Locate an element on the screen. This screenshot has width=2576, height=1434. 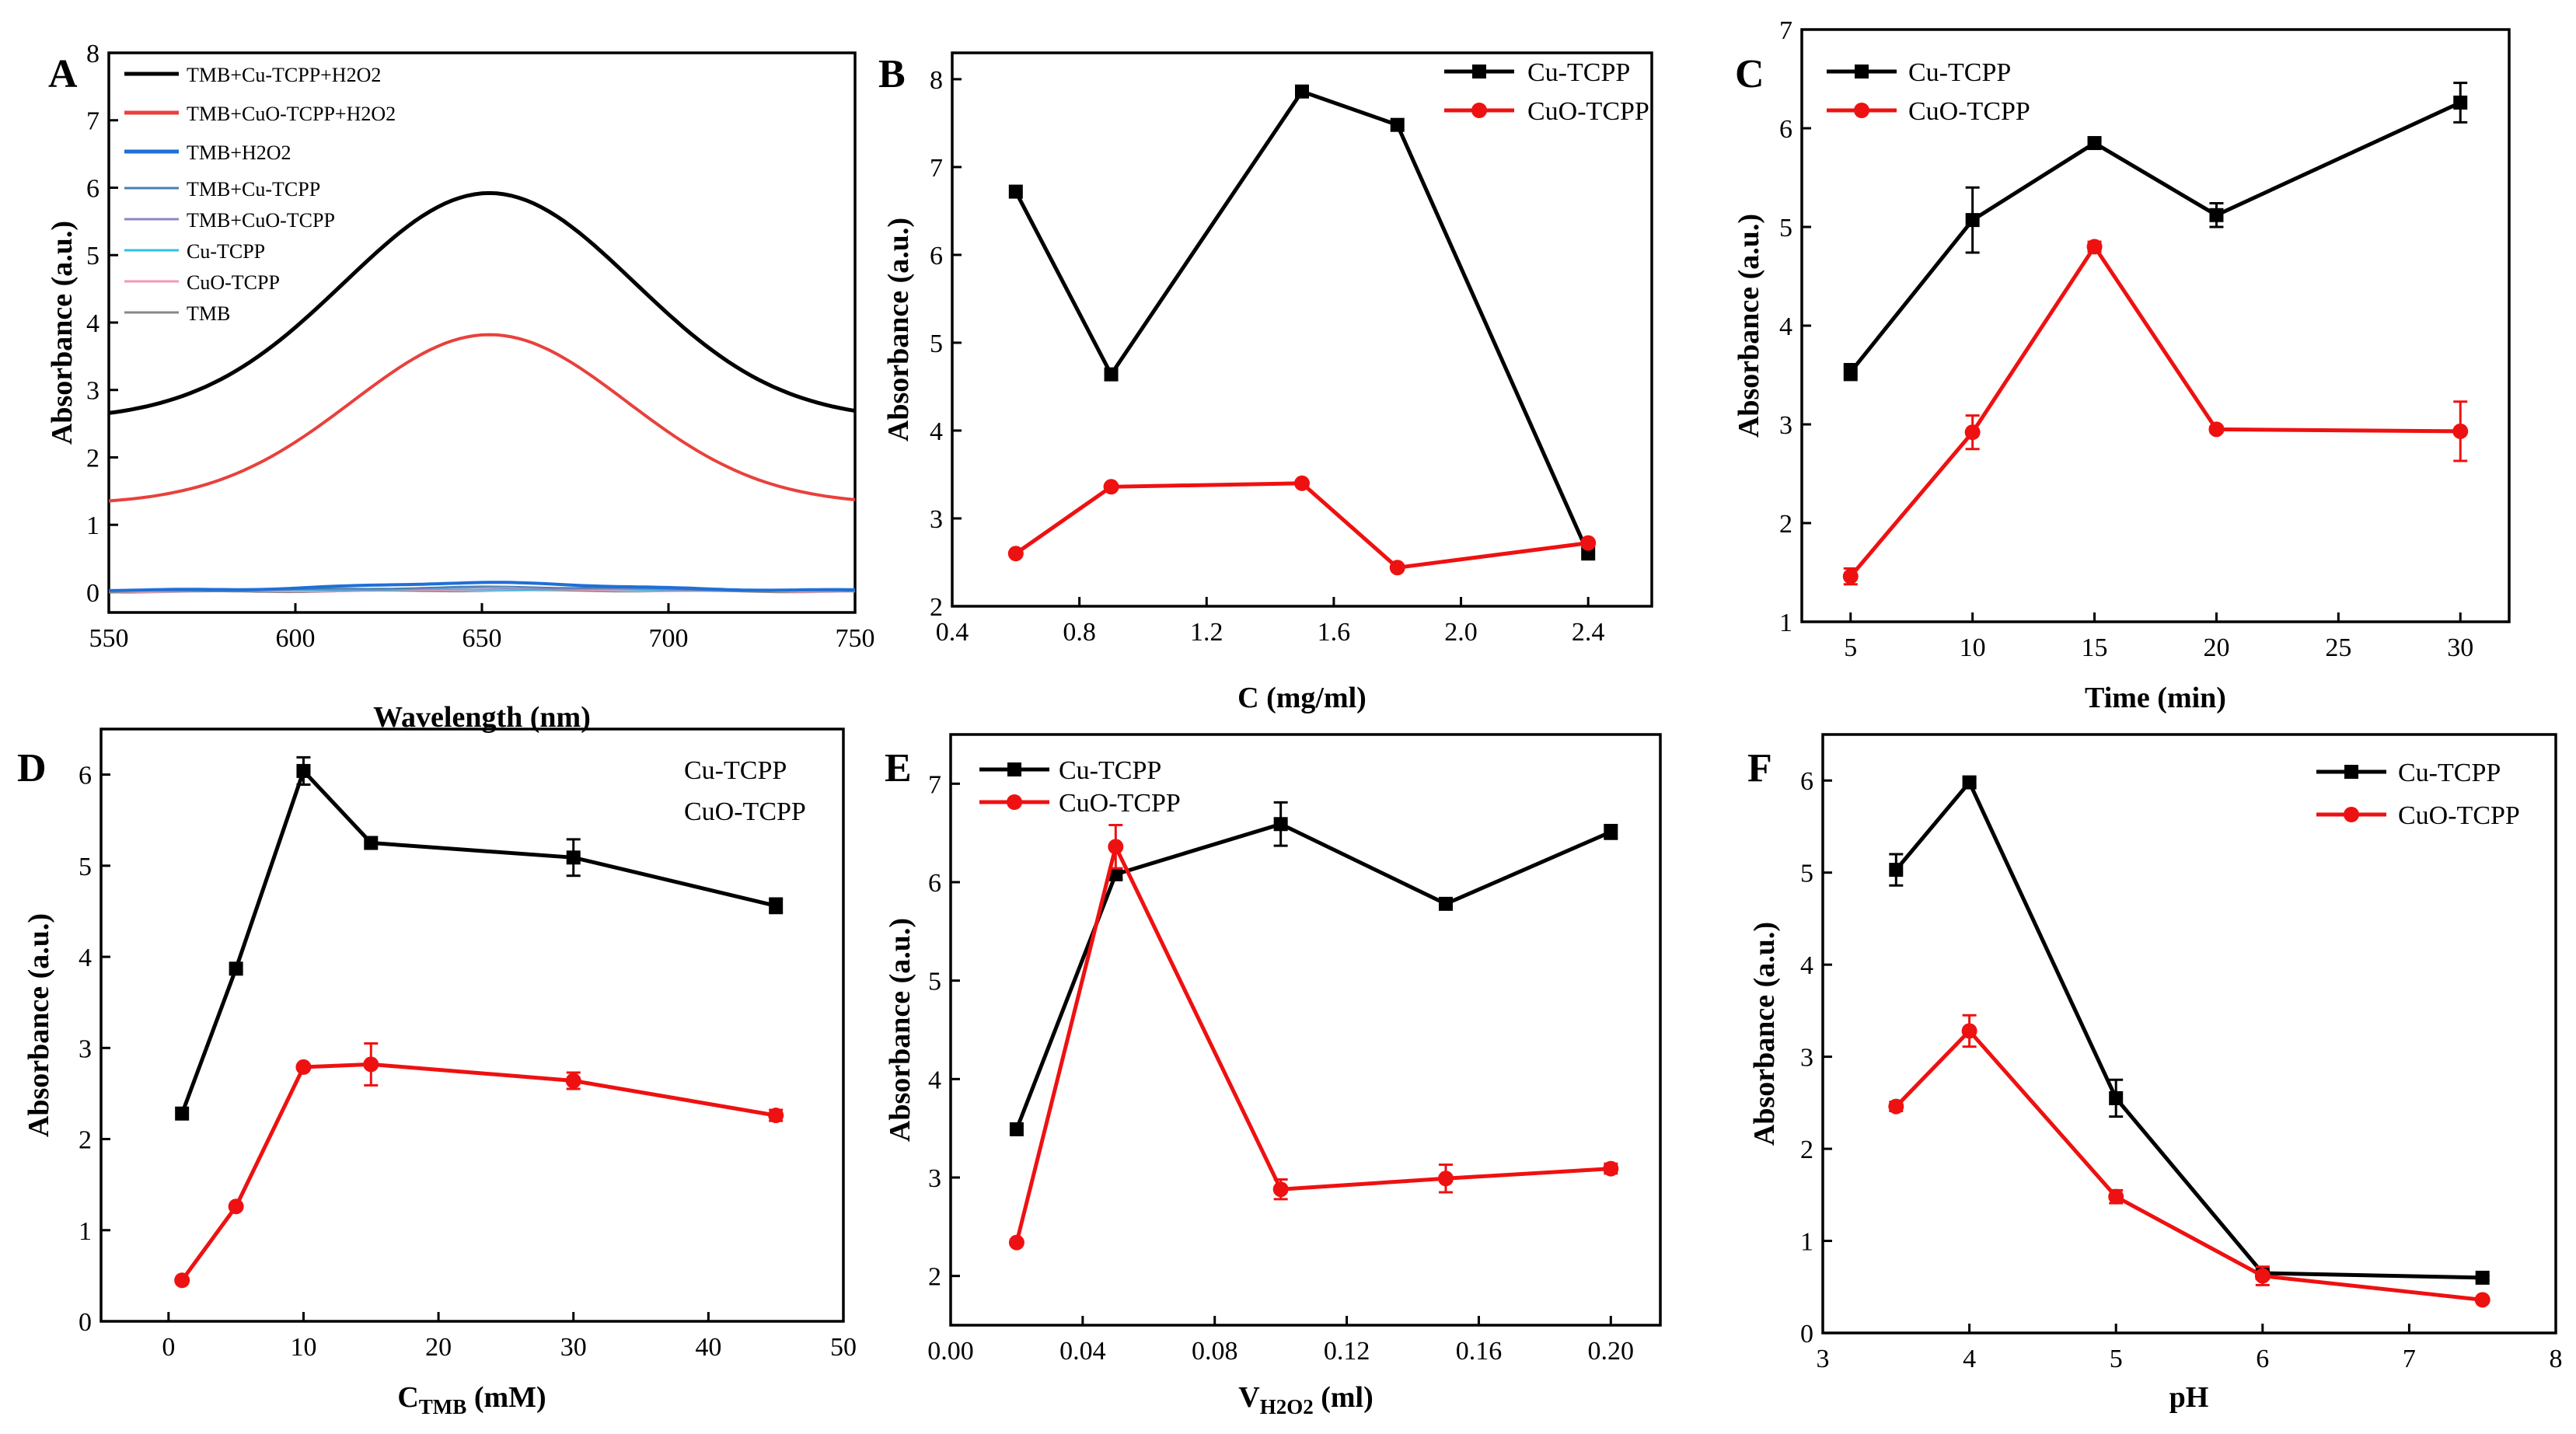
panel-d-legend: Cu-TCPP CuO-TCPP is located at coordinates (745, 791).